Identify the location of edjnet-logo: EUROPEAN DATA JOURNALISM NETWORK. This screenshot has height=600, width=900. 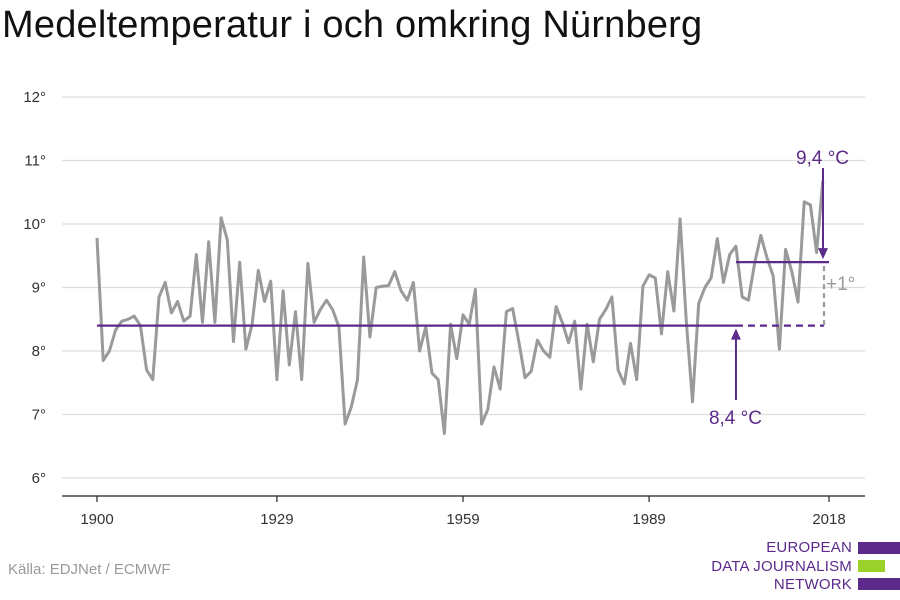
(802, 567).